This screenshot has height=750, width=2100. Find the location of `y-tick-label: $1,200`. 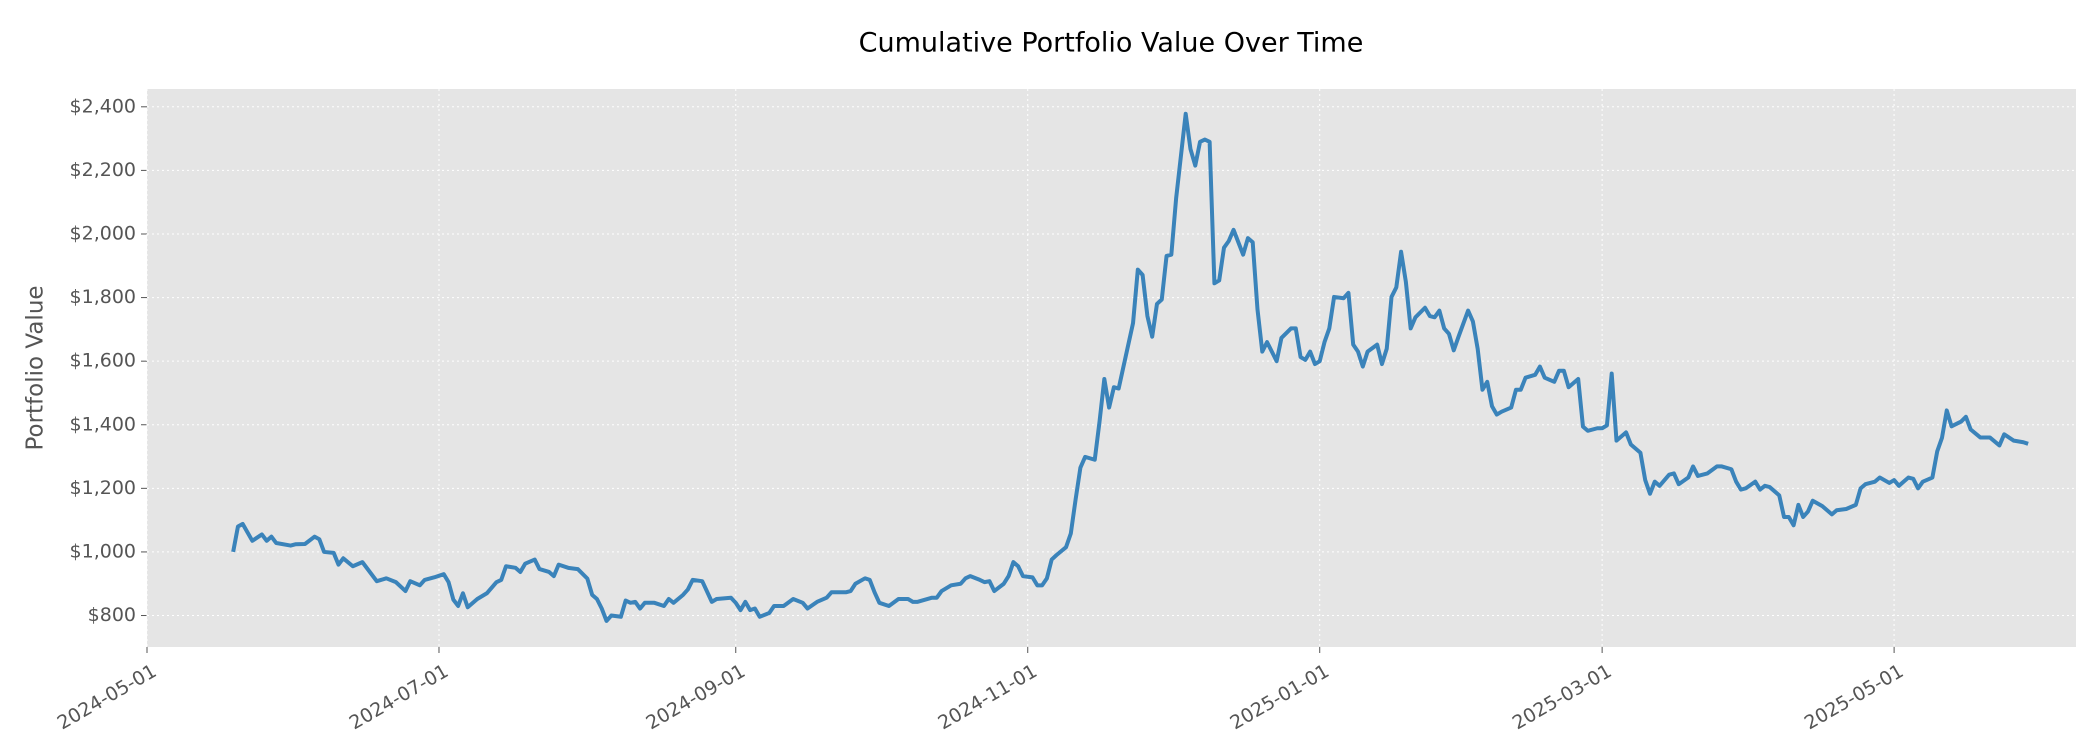

y-tick-label: $1,200 is located at coordinates (103, 488).